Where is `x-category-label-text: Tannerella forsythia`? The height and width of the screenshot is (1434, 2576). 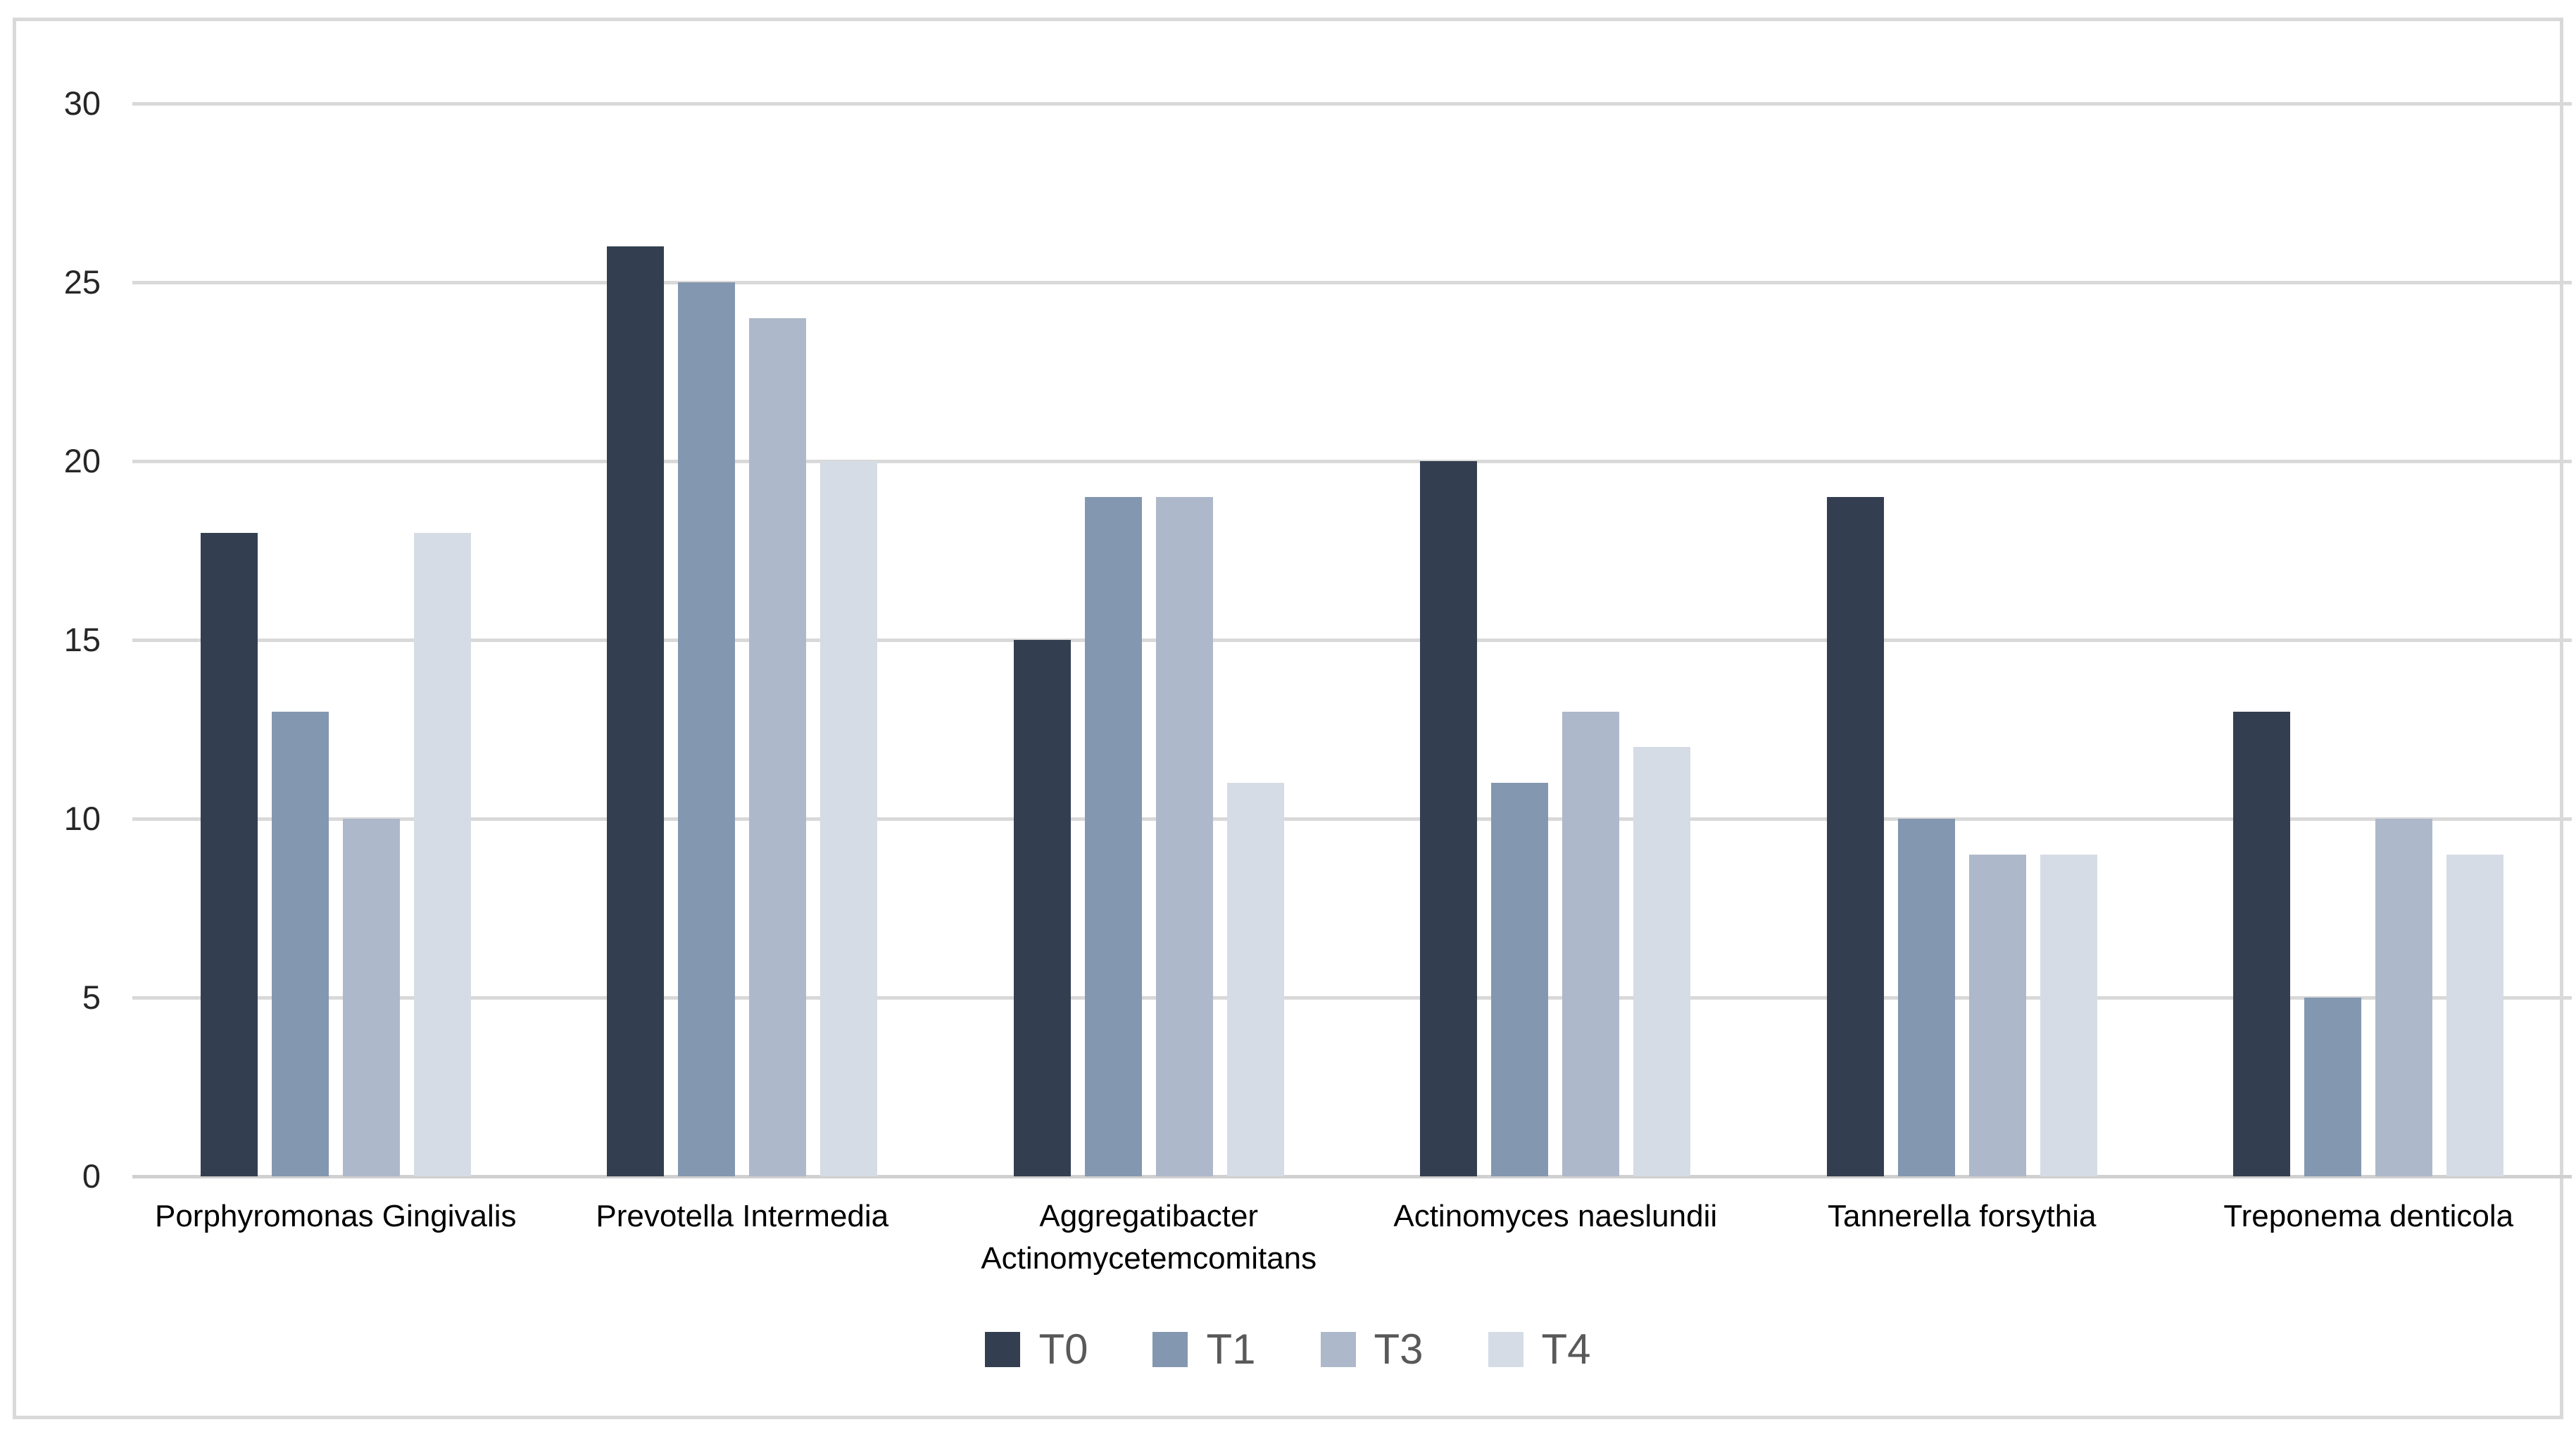
x-category-label-text: Tannerella forsythia is located at coordinates (1962, 1216).